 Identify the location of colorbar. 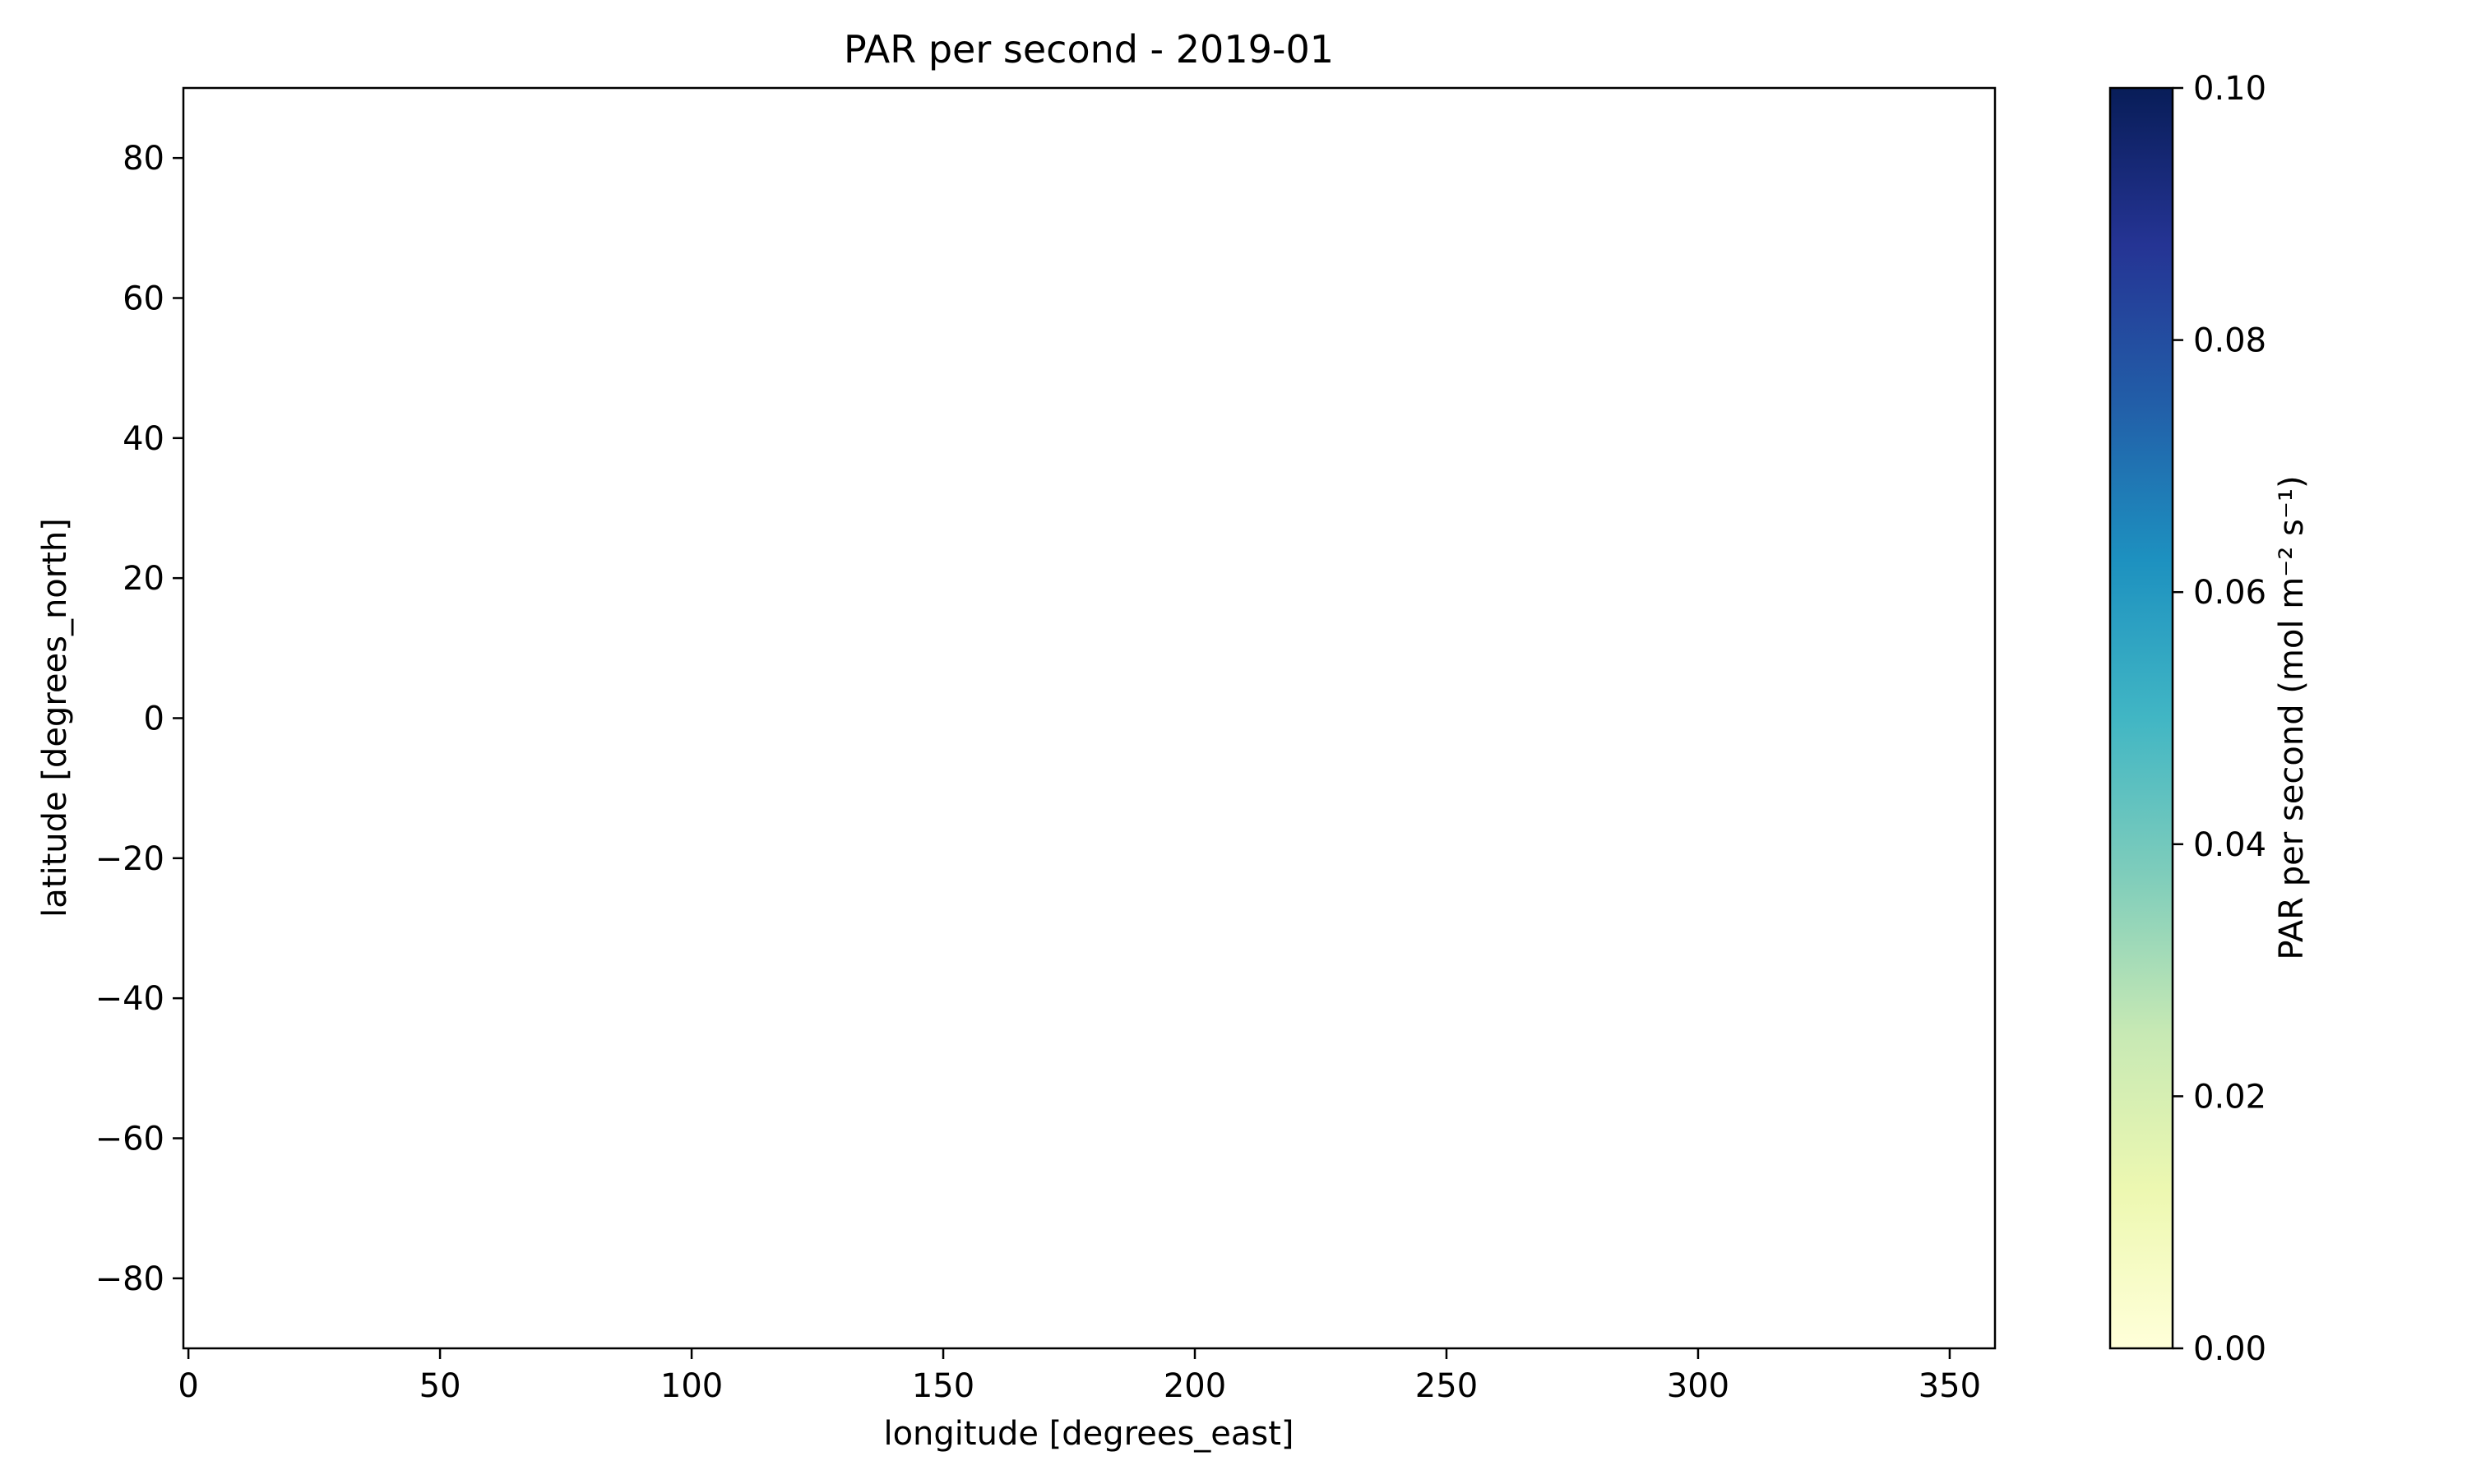
(2141, 718).